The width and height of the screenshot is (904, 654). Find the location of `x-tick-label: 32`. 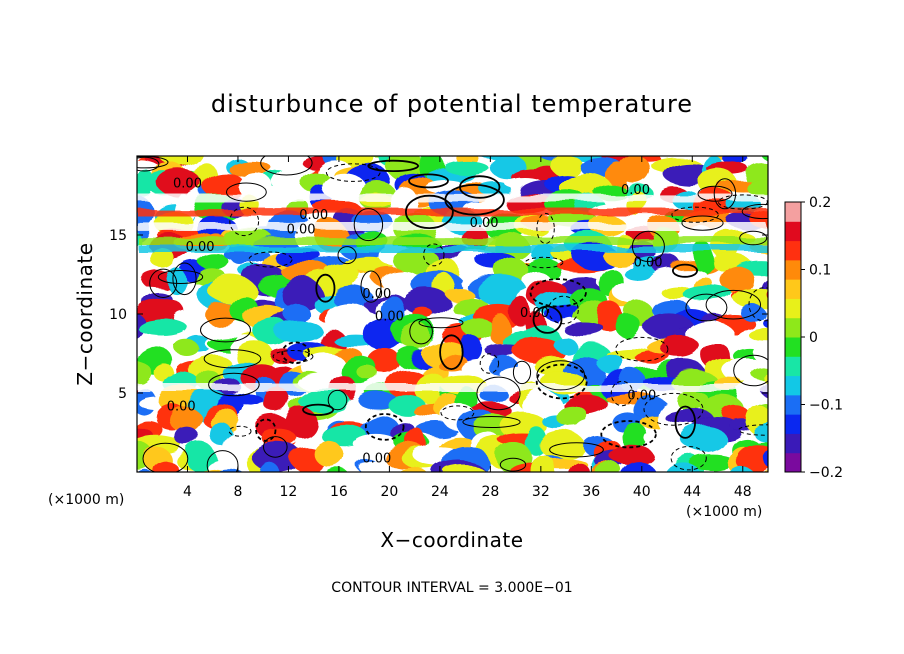

x-tick-label: 32 is located at coordinates (541, 492).